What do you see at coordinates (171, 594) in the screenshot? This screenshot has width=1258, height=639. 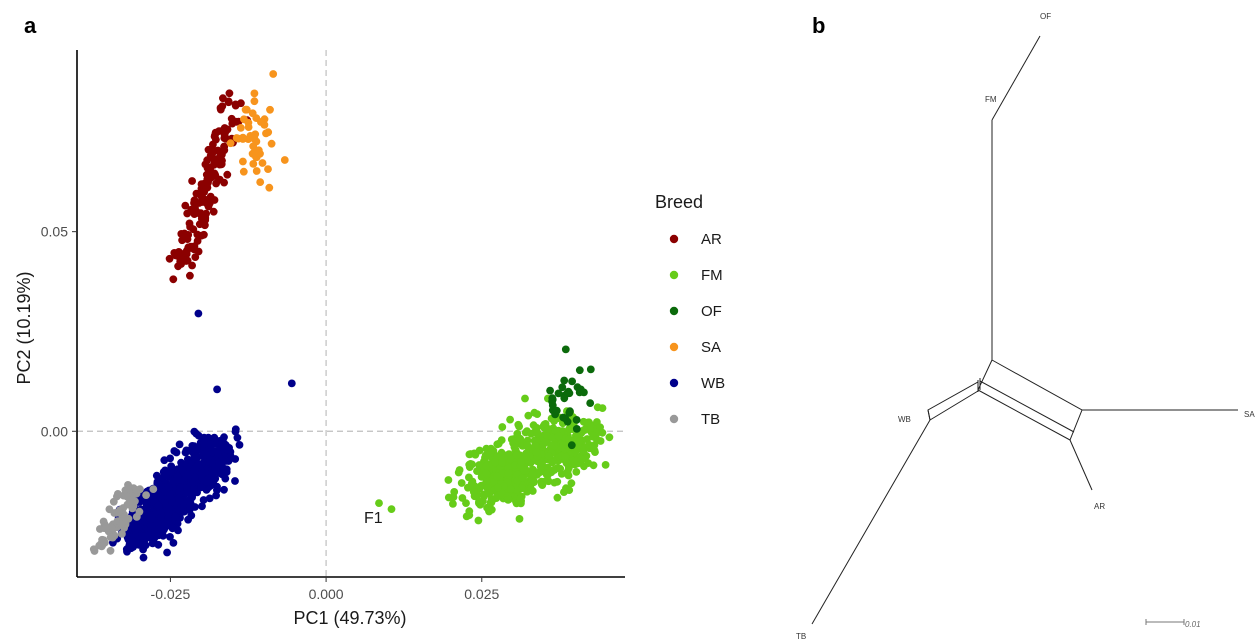 I see `x-tick-label: -0.025` at bounding box center [171, 594].